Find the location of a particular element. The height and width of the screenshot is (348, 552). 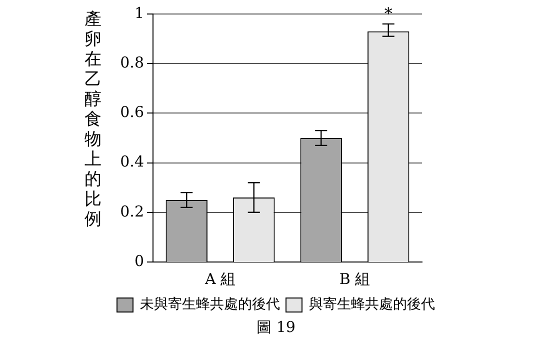

caption: 圖 19 is located at coordinates (276, 327).